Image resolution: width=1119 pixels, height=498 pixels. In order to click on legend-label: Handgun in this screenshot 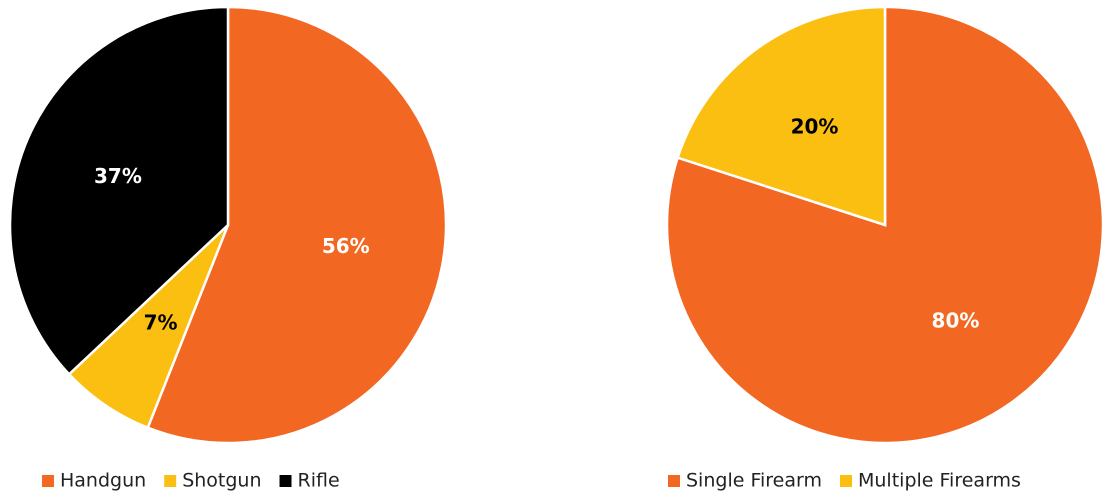, I will do `click(103, 481)`.